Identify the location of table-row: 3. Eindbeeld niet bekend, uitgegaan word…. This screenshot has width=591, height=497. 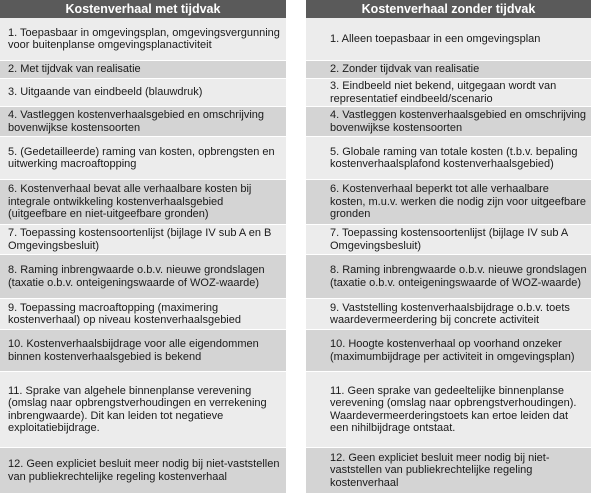
(448, 93).